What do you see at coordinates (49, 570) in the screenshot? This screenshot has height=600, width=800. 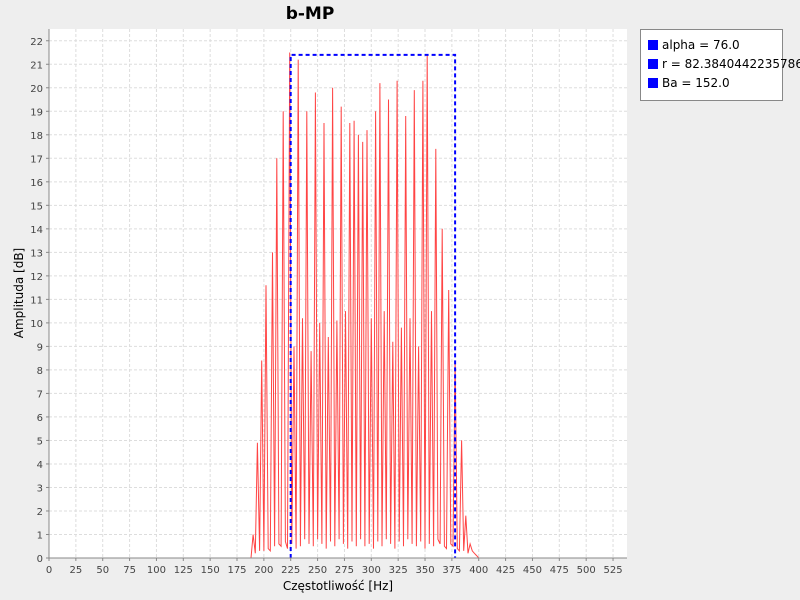 I see `x-tick-label: 0` at bounding box center [49, 570].